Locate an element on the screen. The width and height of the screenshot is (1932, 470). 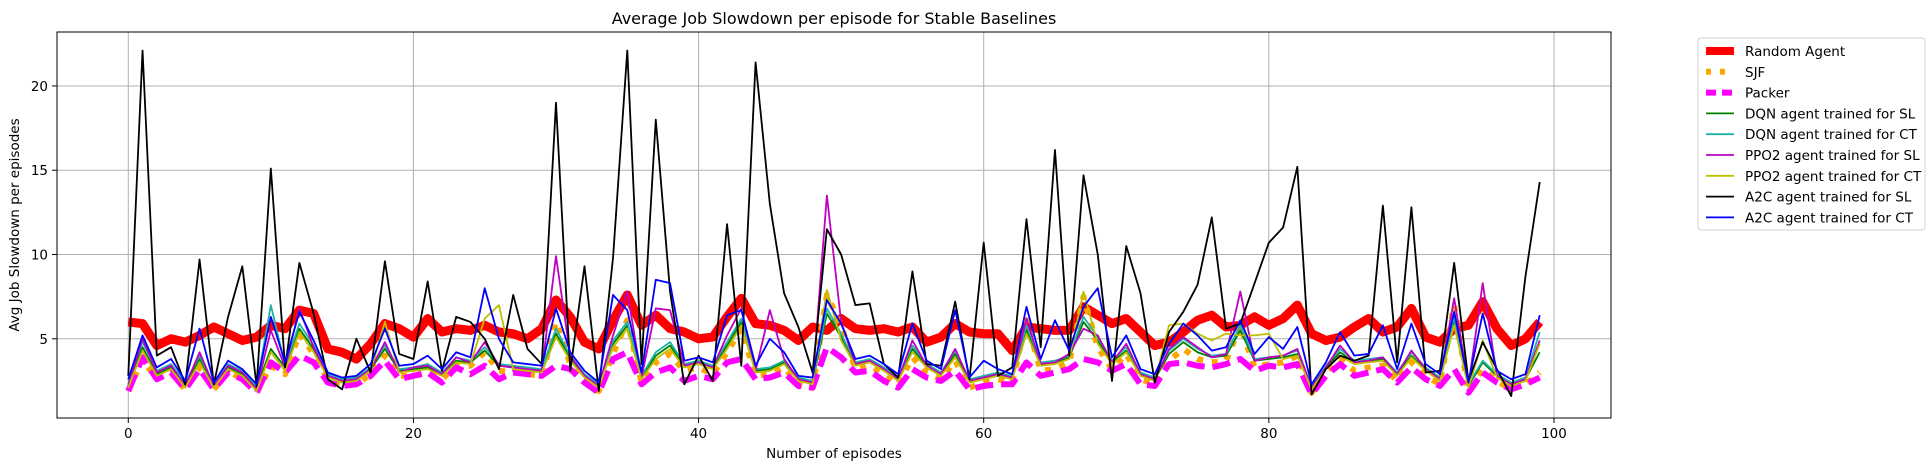
legend-label: Random Agent is located at coordinates (1795, 52).